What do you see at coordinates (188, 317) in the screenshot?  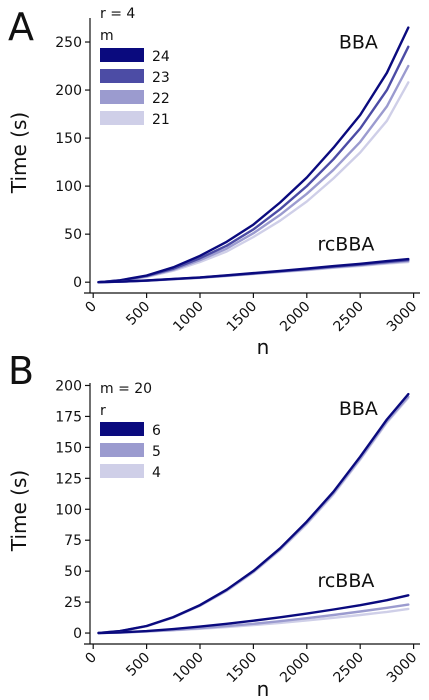 I see `panel-a-x-tick-label: 1000` at bounding box center [188, 317].